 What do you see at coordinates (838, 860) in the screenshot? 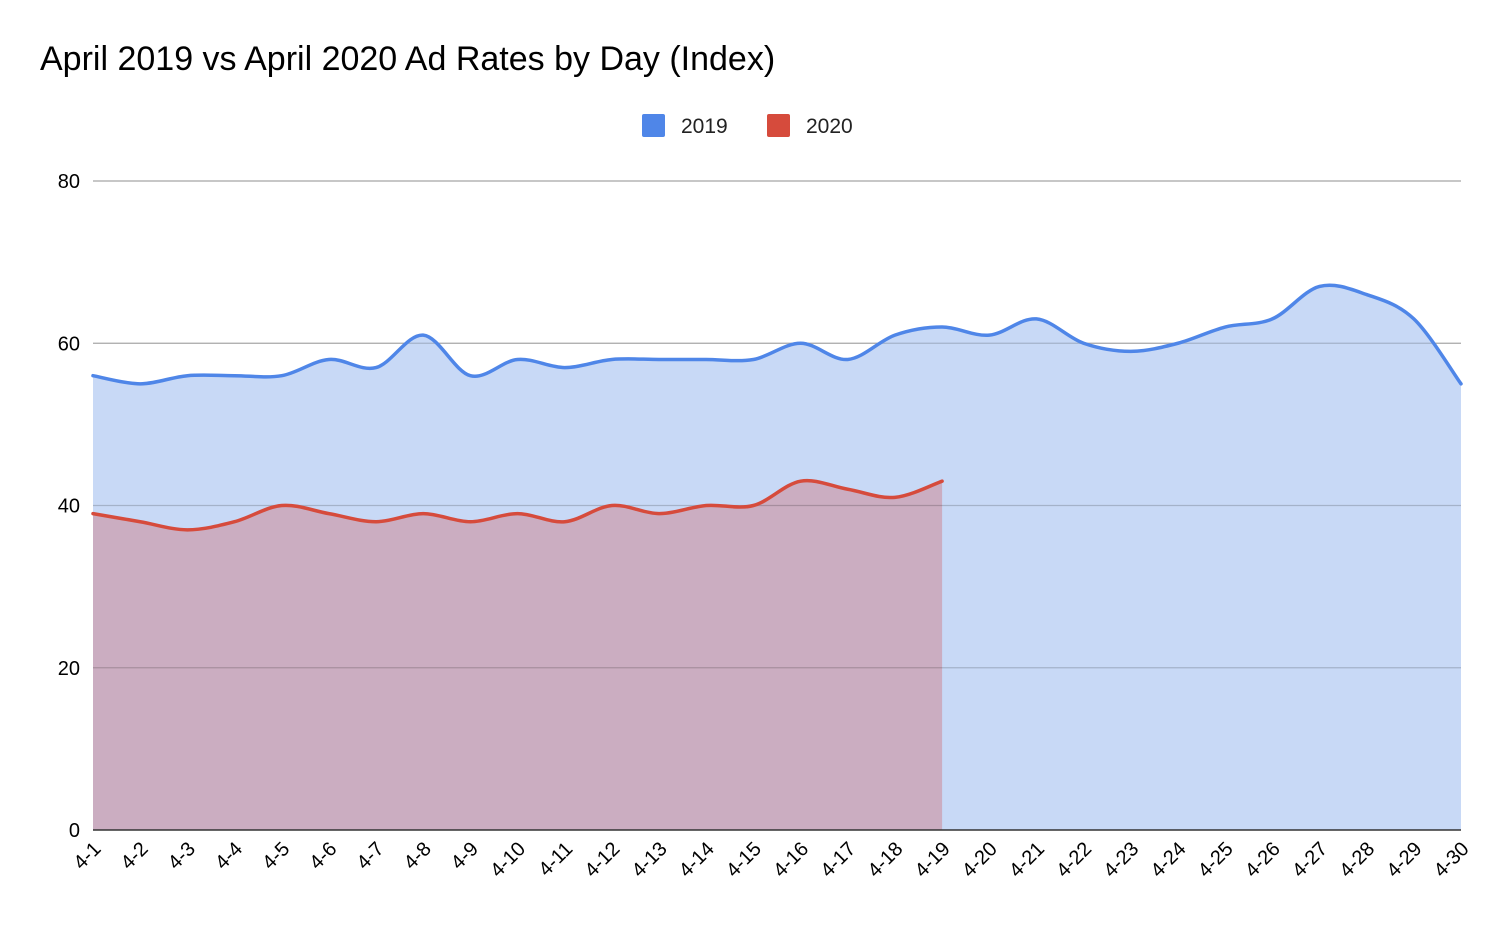
I see `x-tick-label: 4-17` at bounding box center [838, 860].